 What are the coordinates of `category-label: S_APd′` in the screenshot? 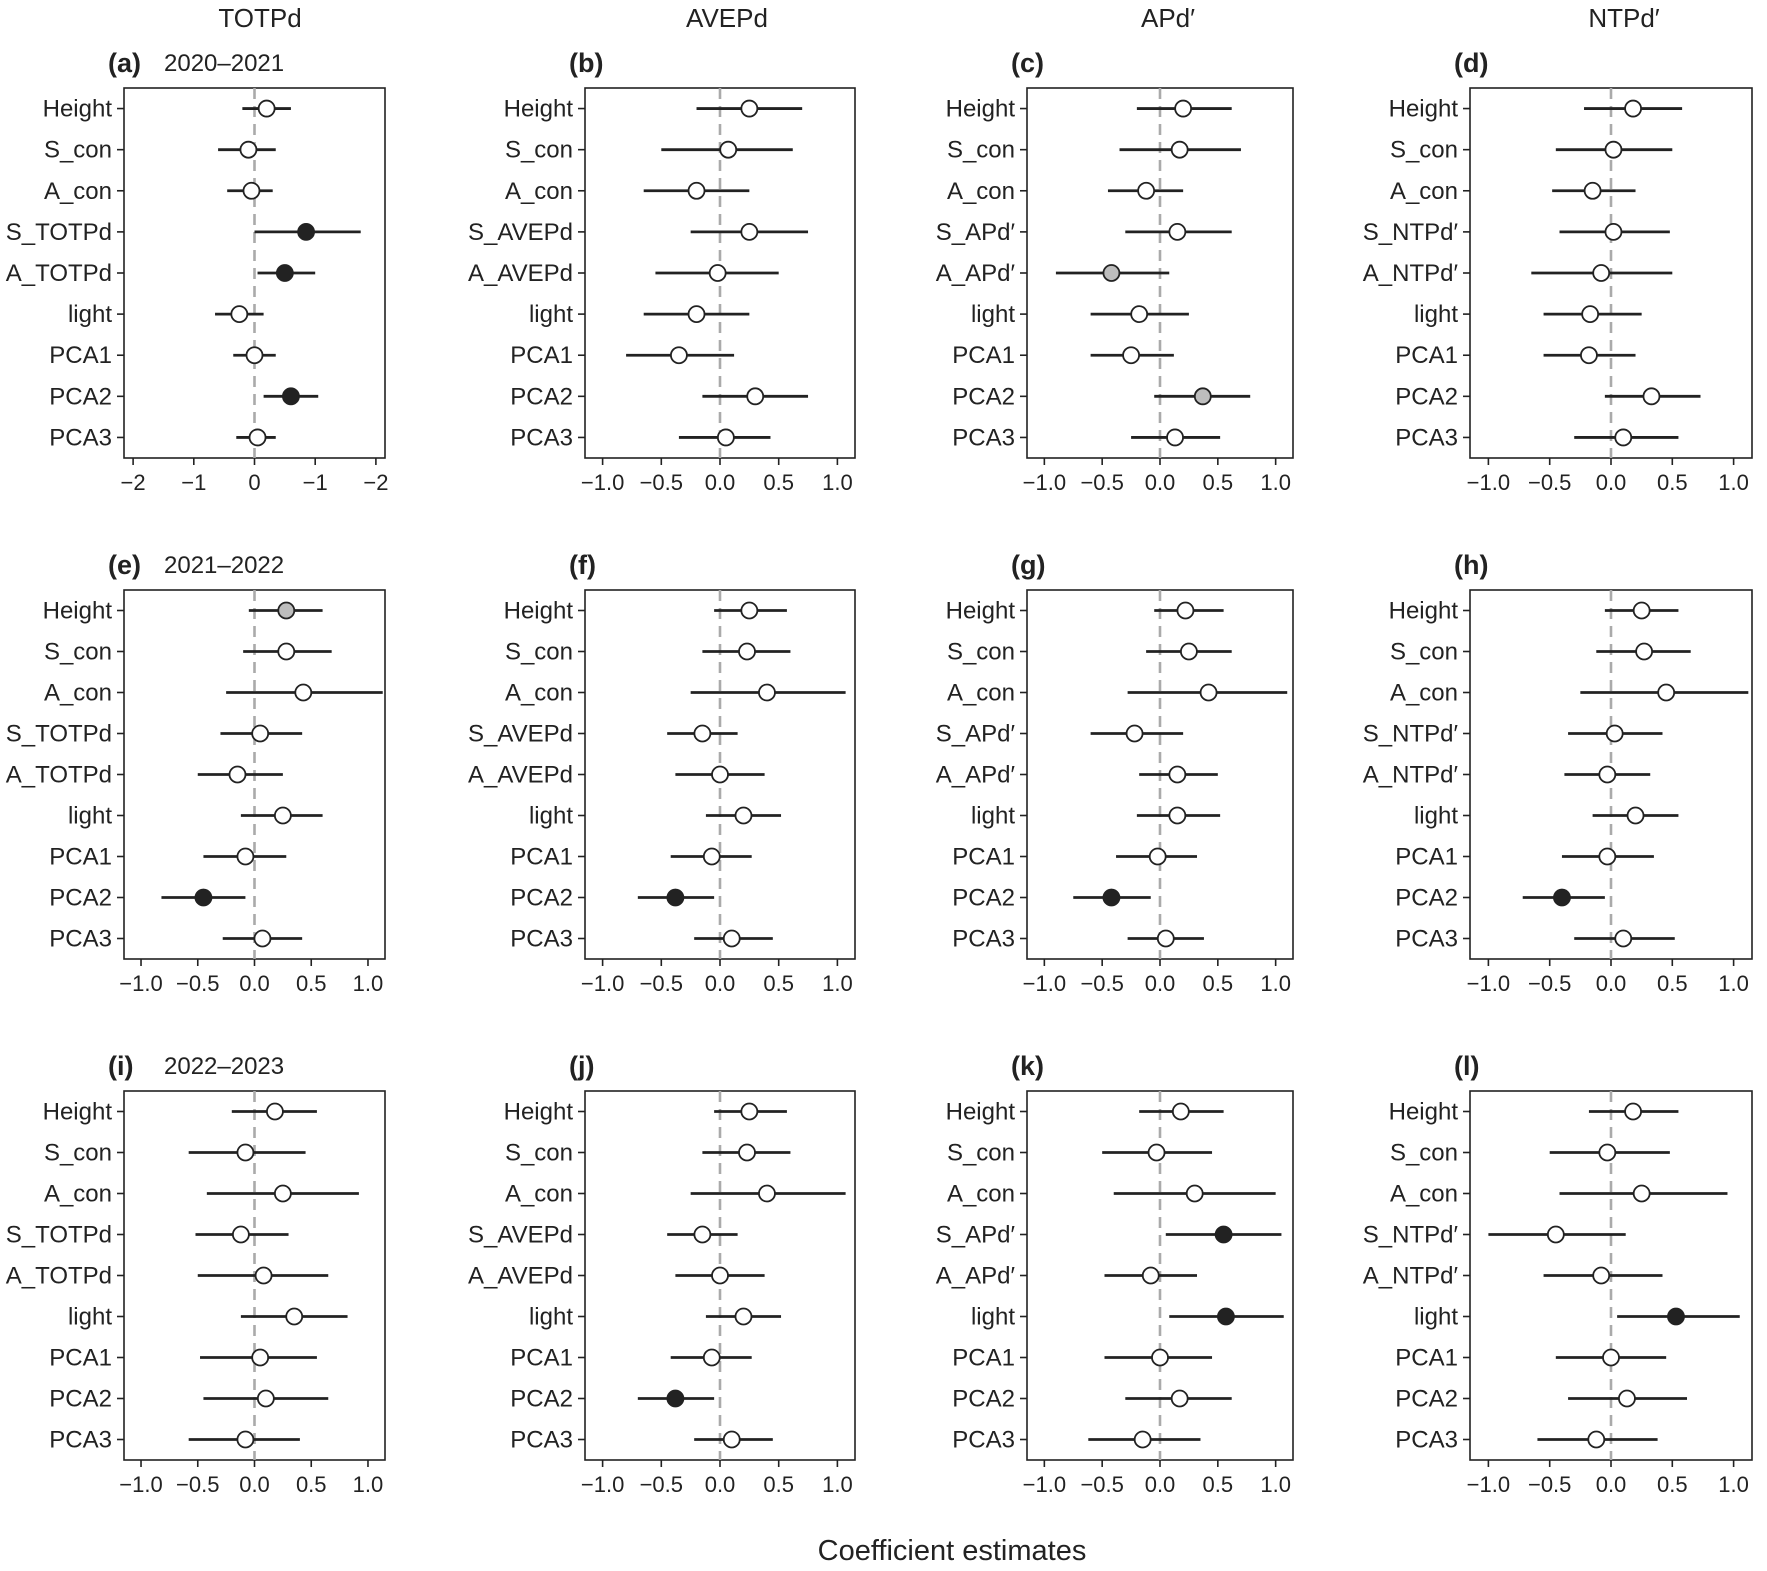 It's located at (976, 232).